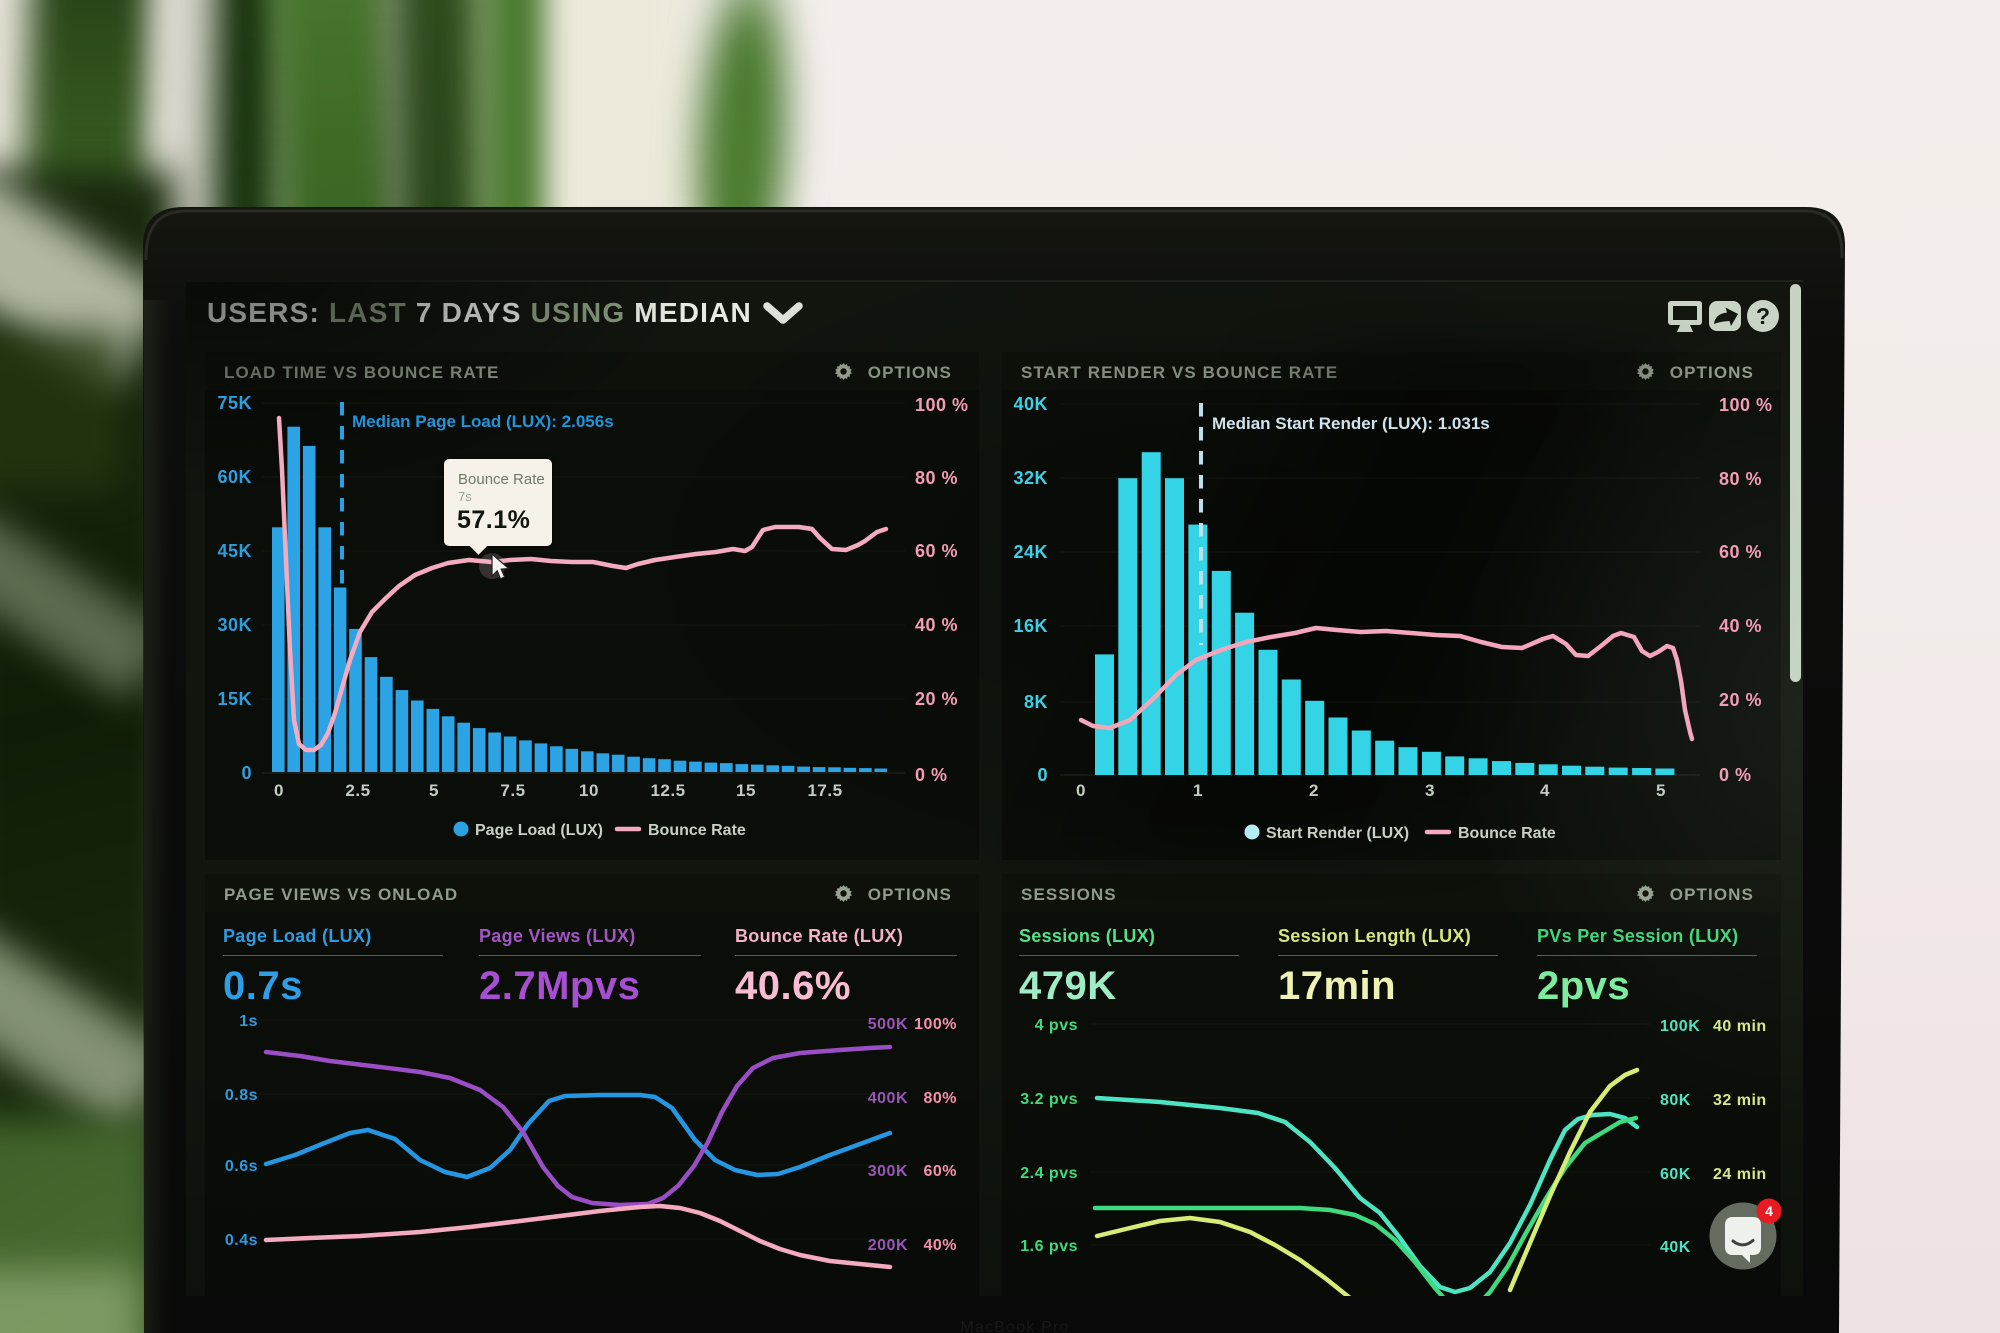 The width and height of the screenshot is (2000, 1333). Describe the element at coordinates (1049, 1173) in the screenshot. I see `svg-text: 2.4 pvs` at that location.